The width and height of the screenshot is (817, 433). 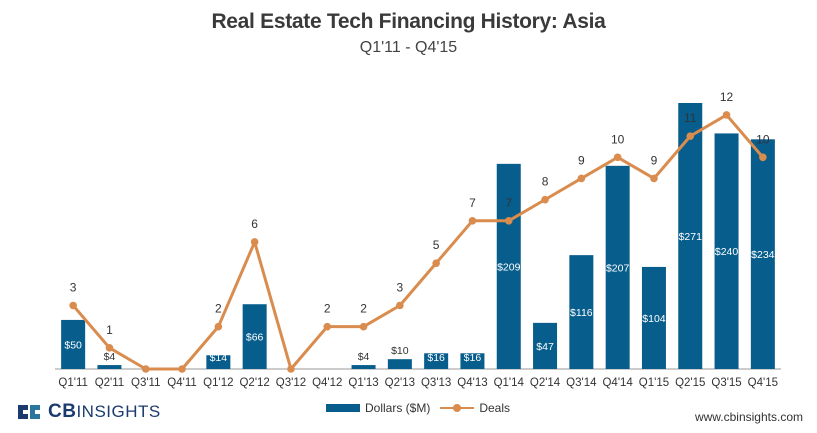 I want to click on deals-label-12: 7, so click(x=508, y=203).